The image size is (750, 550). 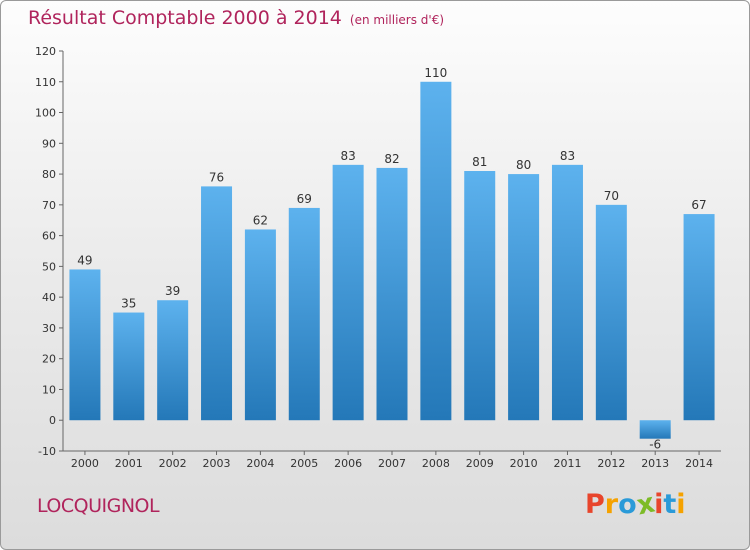 What do you see at coordinates (480, 463) in the screenshot?
I see `x-tick-label-2009: 2009` at bounding box center [480, 463].